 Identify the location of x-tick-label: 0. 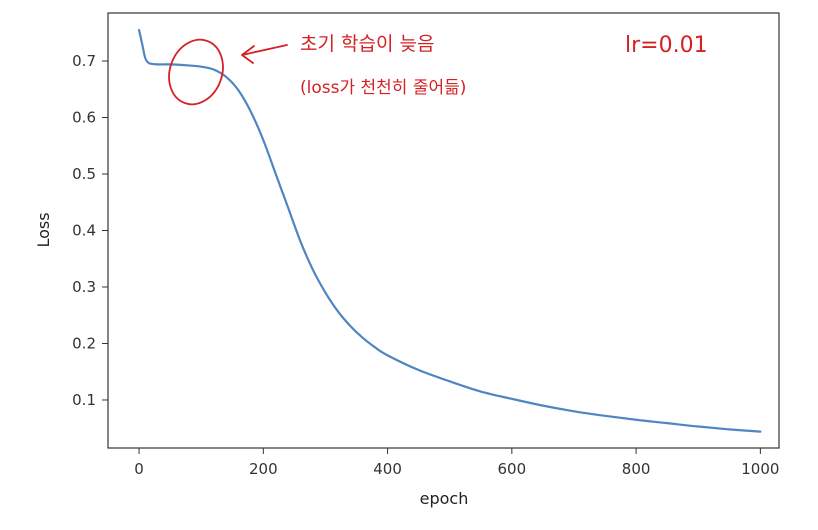
(139, 469).